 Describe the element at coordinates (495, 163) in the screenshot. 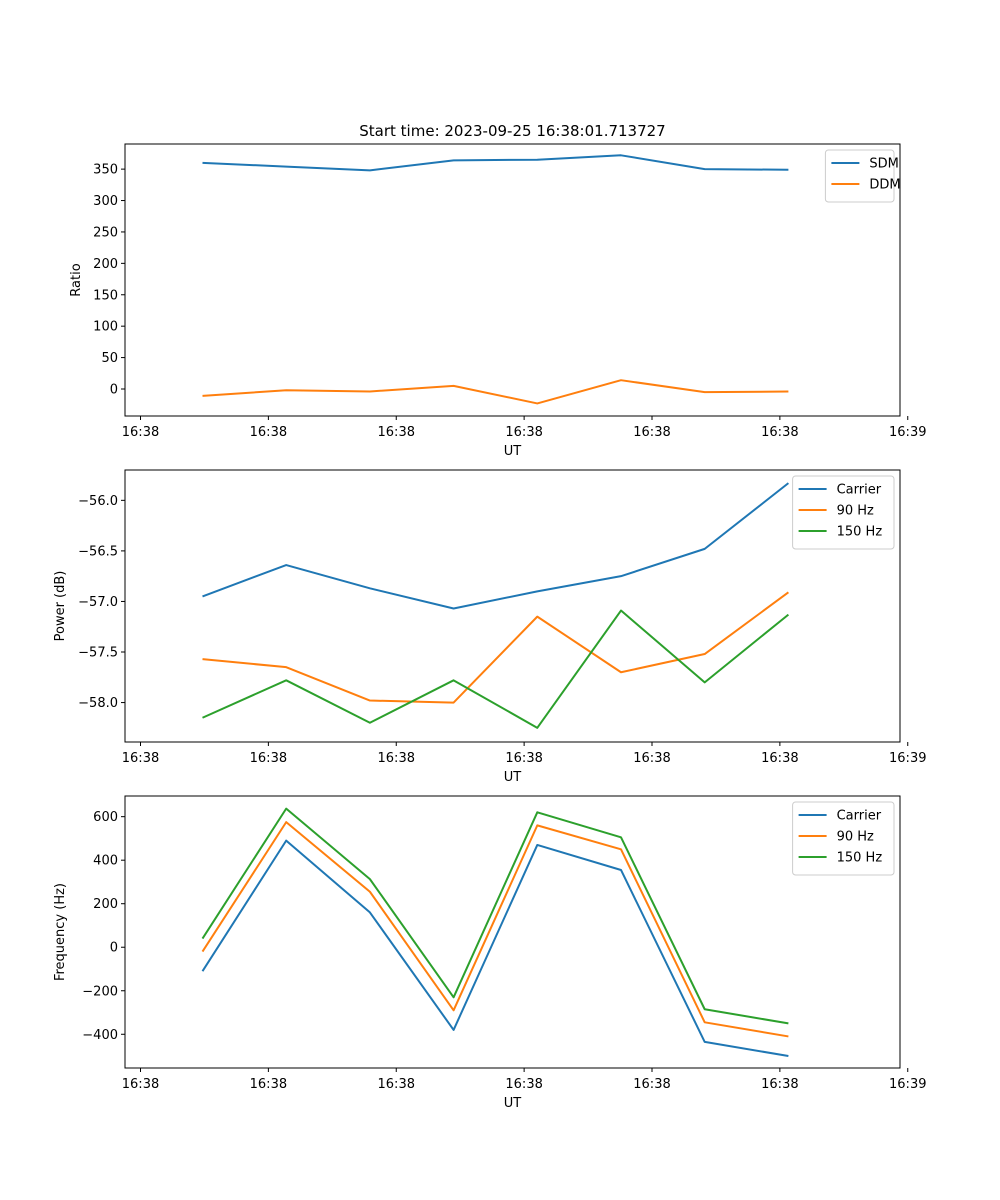

I see `series-line-sdm` at that location.